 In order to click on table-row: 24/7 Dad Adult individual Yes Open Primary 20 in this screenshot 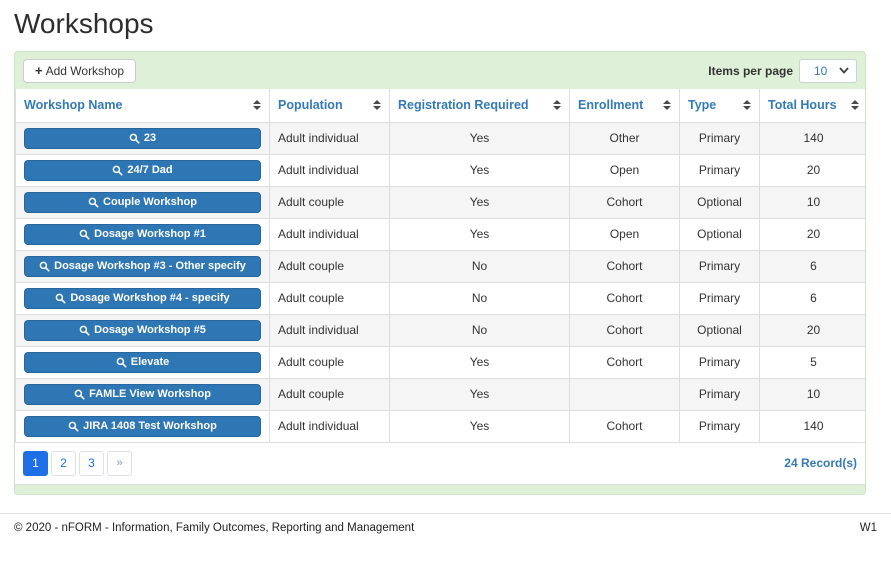, I will do `click(440, 170)`.